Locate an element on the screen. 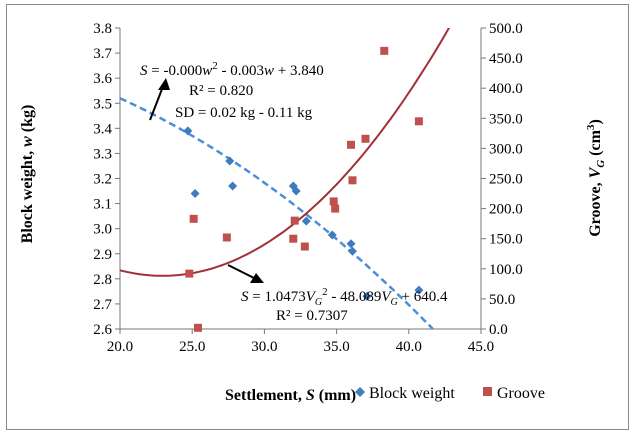  y-right-tick-label: 500.0 is located at coordinates (506, 29).